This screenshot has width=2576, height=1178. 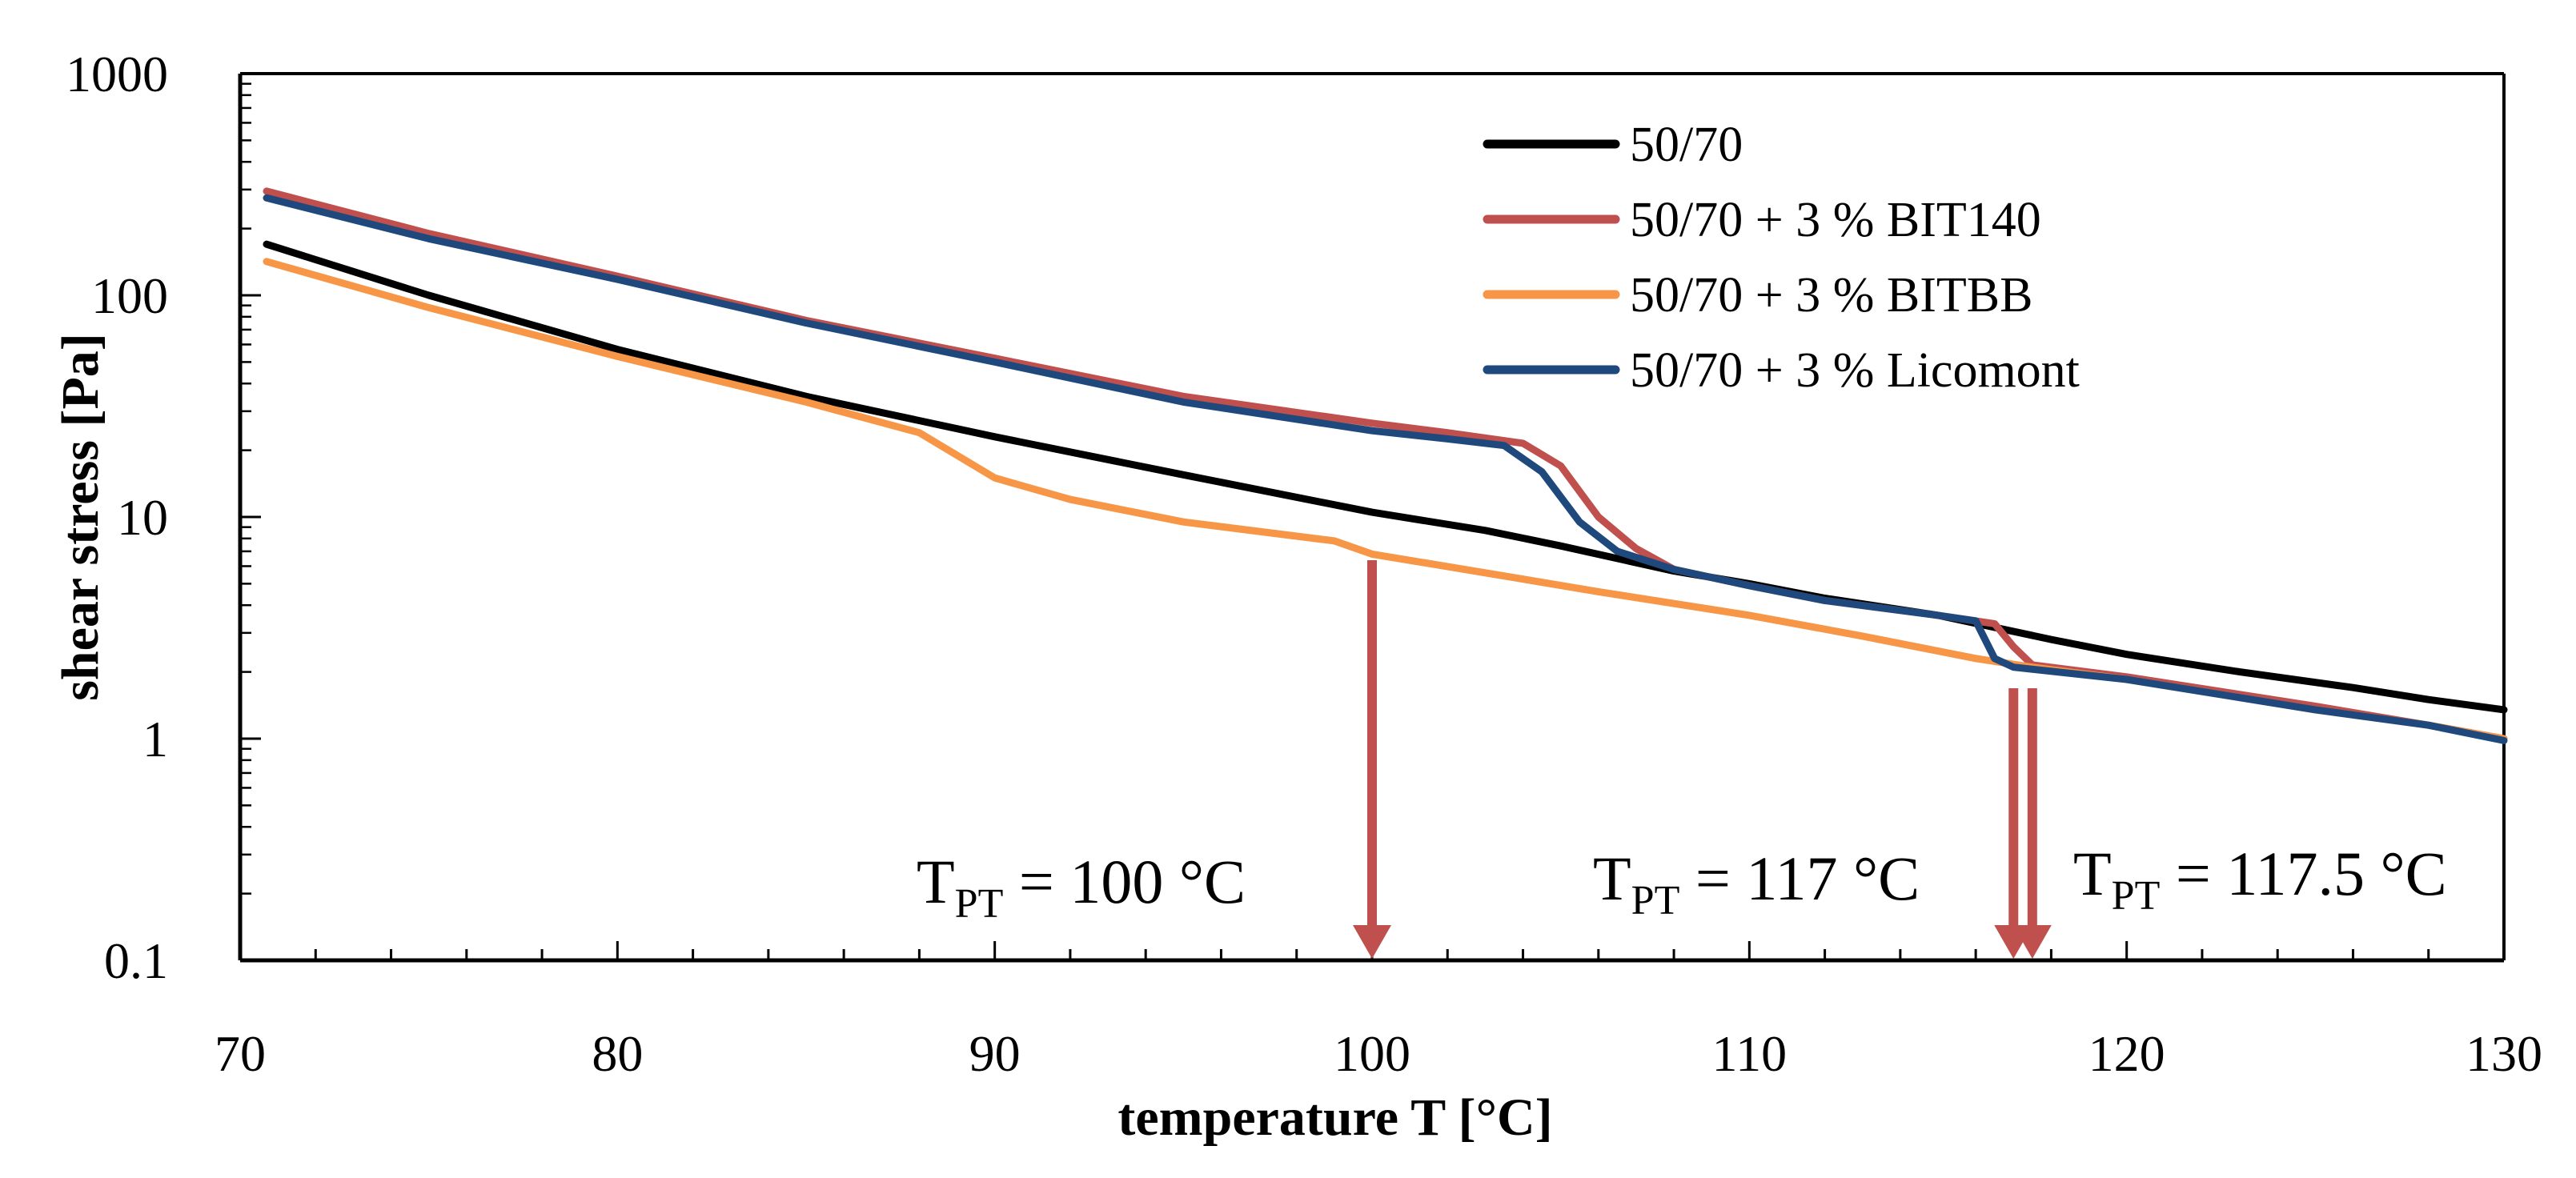 I want to click on annotation-1: TPT = 100 °C, so click(x=1154, y=759).